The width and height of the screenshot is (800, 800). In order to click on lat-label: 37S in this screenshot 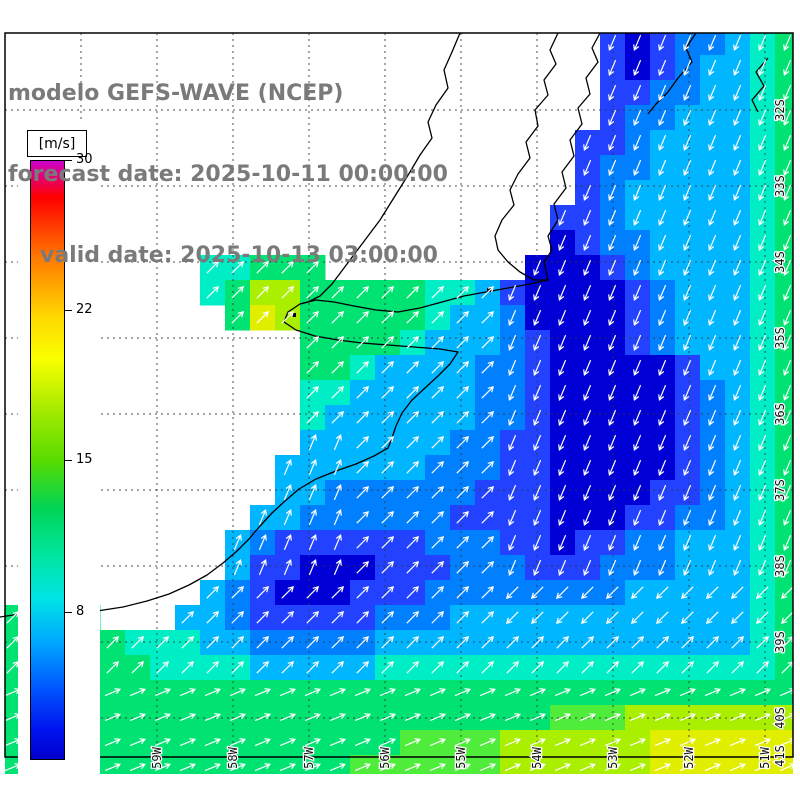, I will do `click(780, 490)`.